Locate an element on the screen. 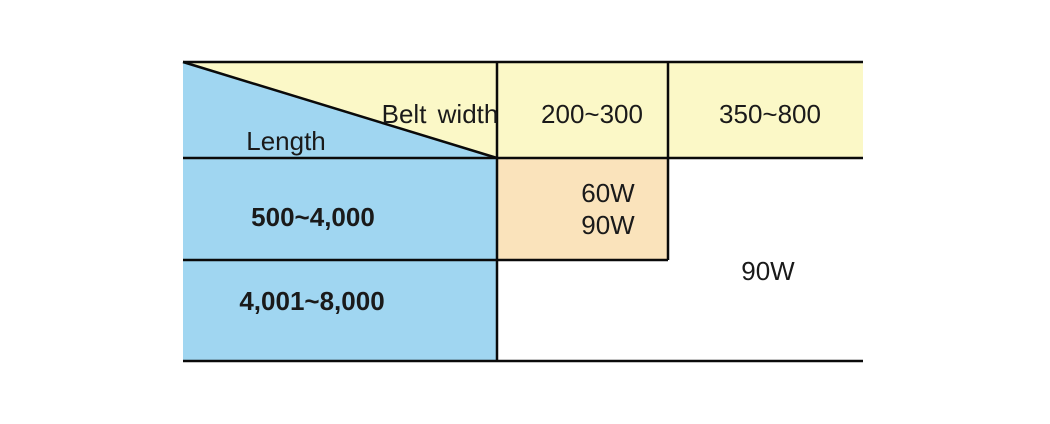 This screenshot has height=424, width=1050. row-header-4001-8000: 4,001~8,000 is located at coordinates (312, 301).